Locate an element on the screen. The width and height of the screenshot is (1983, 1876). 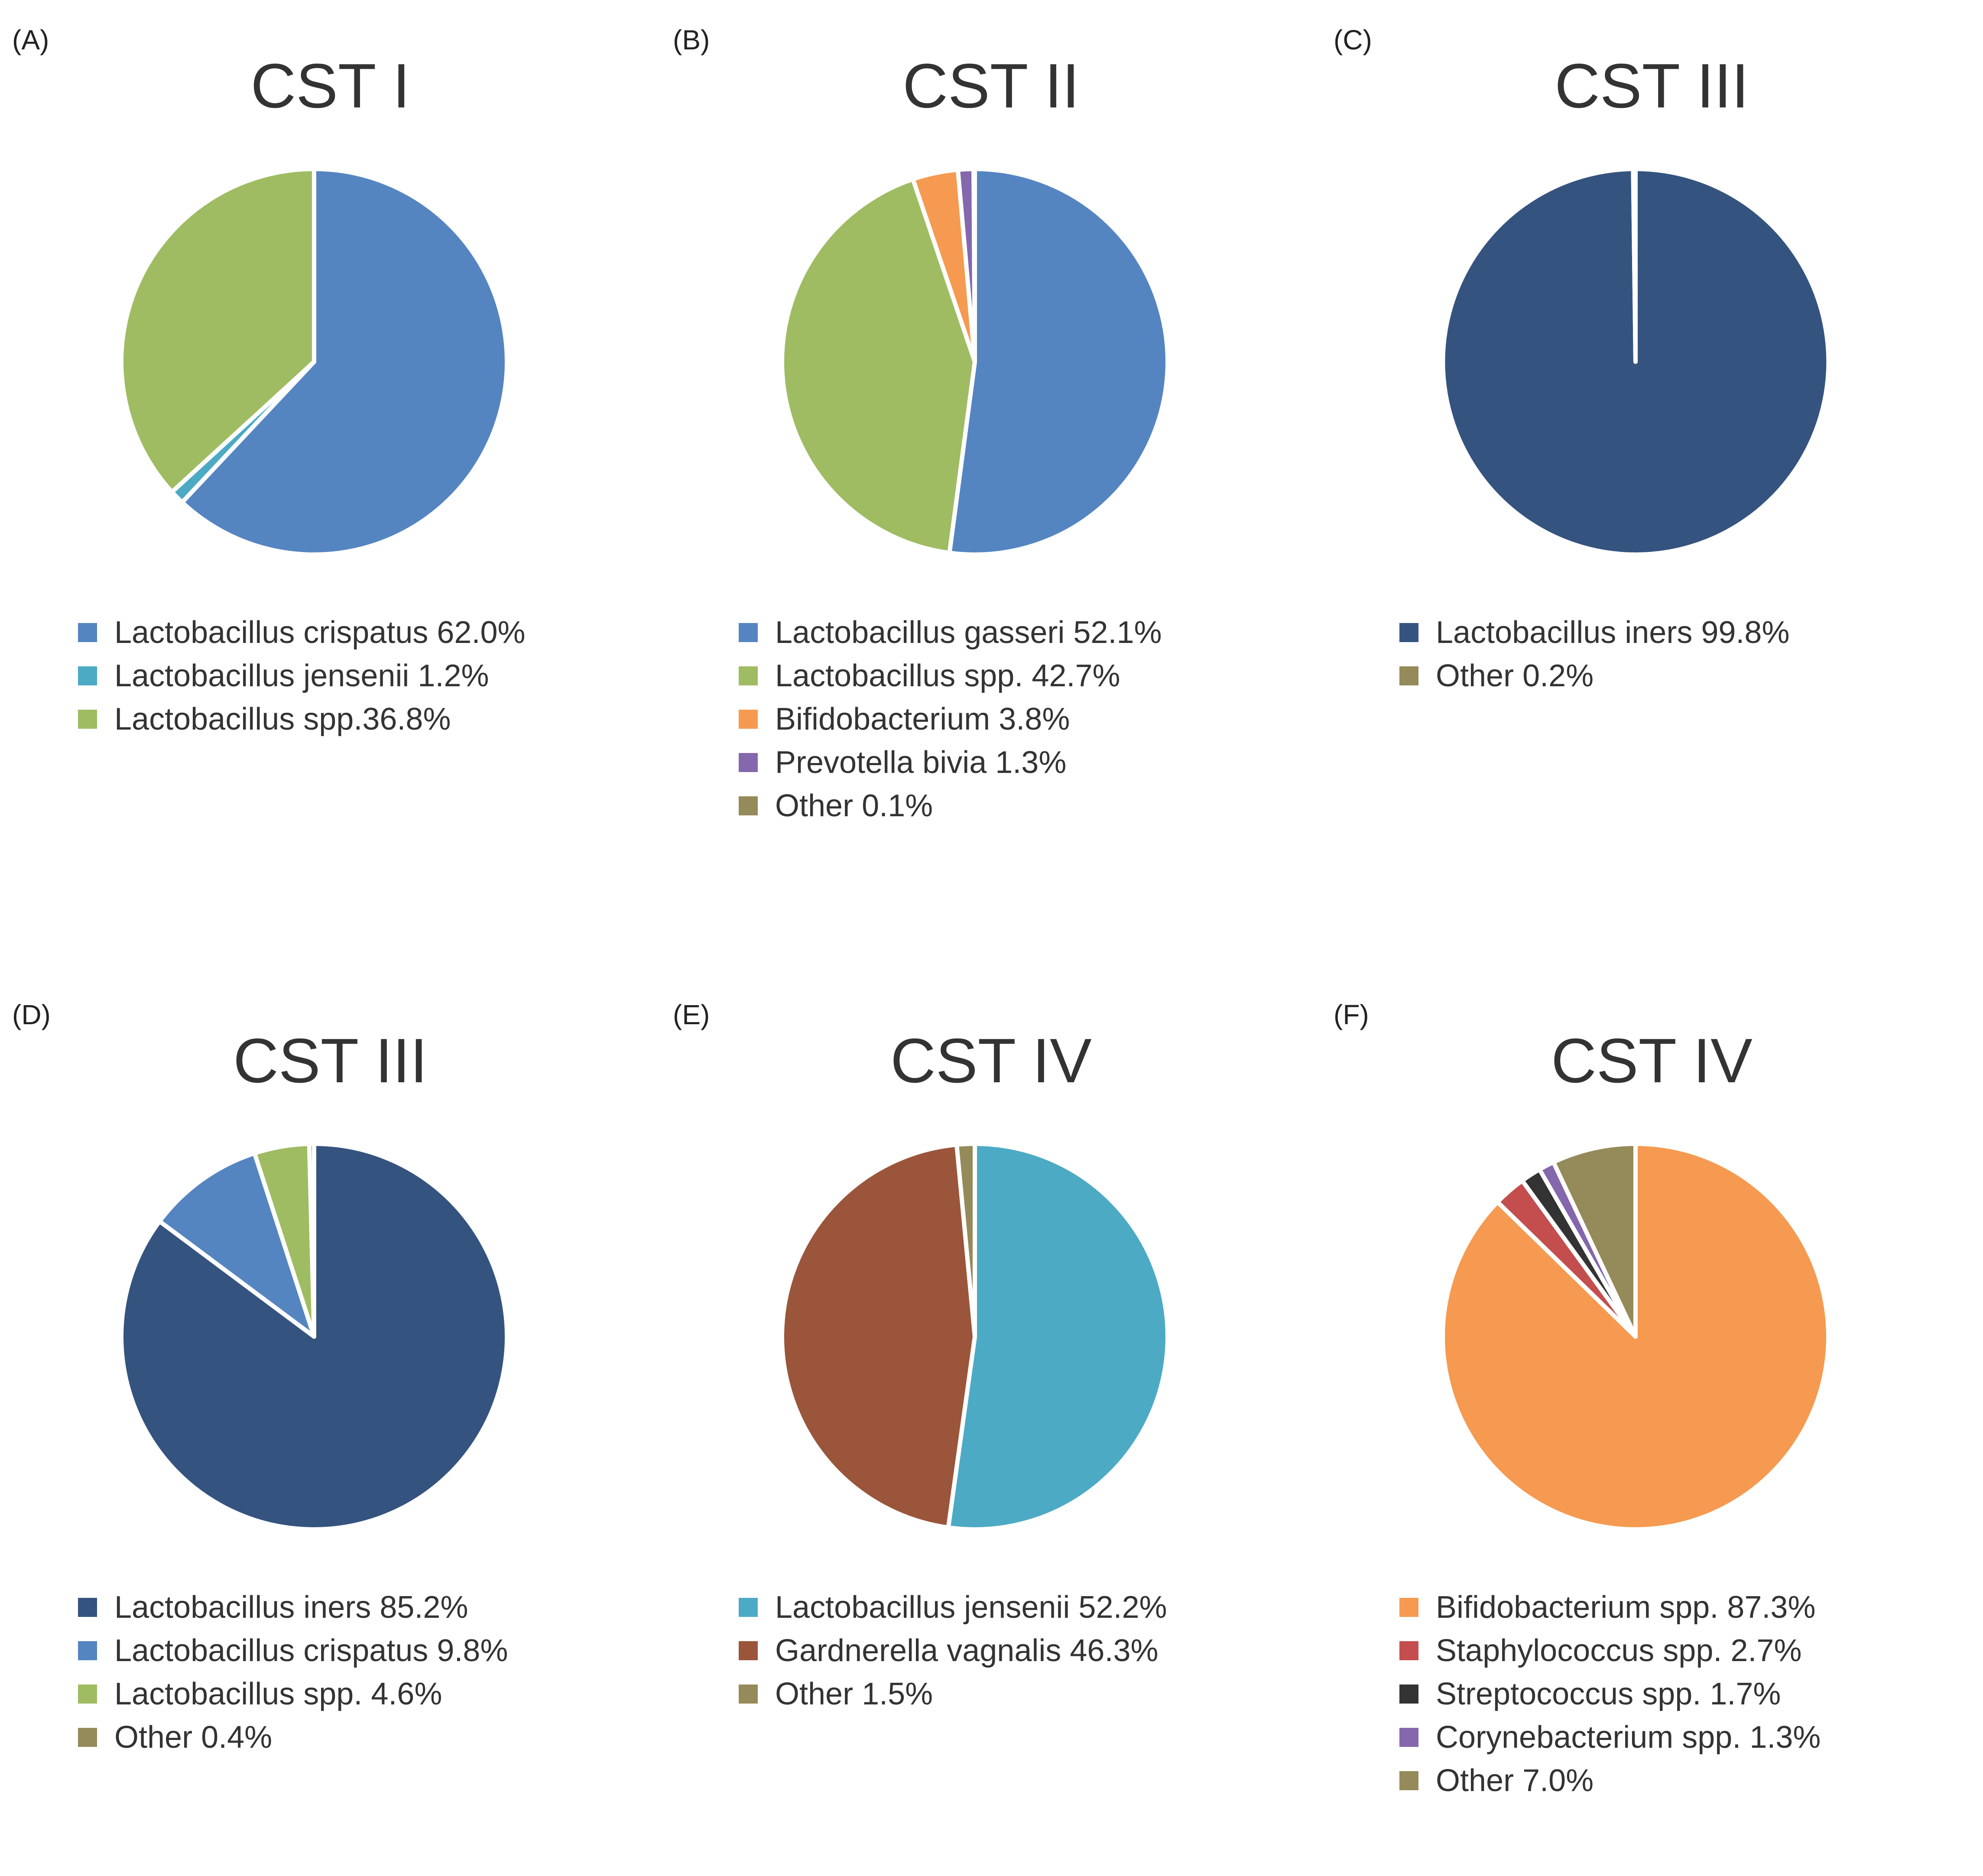
legend-item: Other 7.0% is located at coordinates (1610, 1780).